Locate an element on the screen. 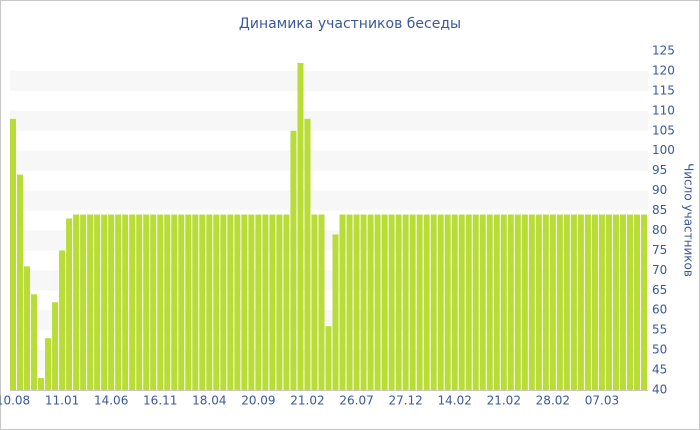 The image size is (700, 430). y-tick-label: 45 is located at coordinates (659, 370).